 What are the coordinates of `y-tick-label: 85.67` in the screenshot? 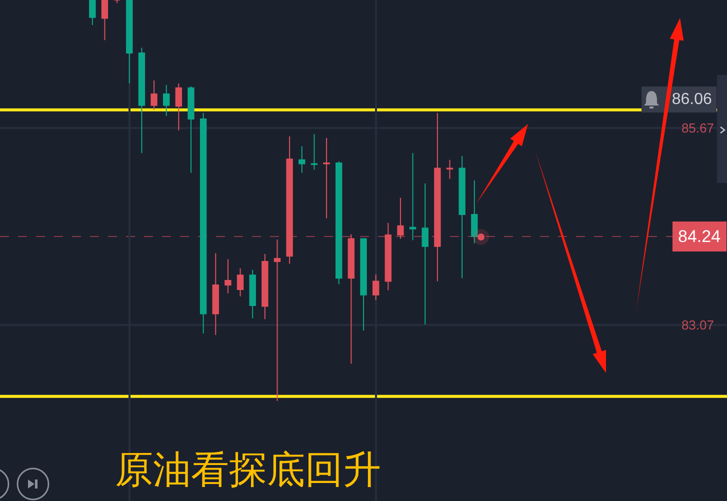 It's located at (697, 128).